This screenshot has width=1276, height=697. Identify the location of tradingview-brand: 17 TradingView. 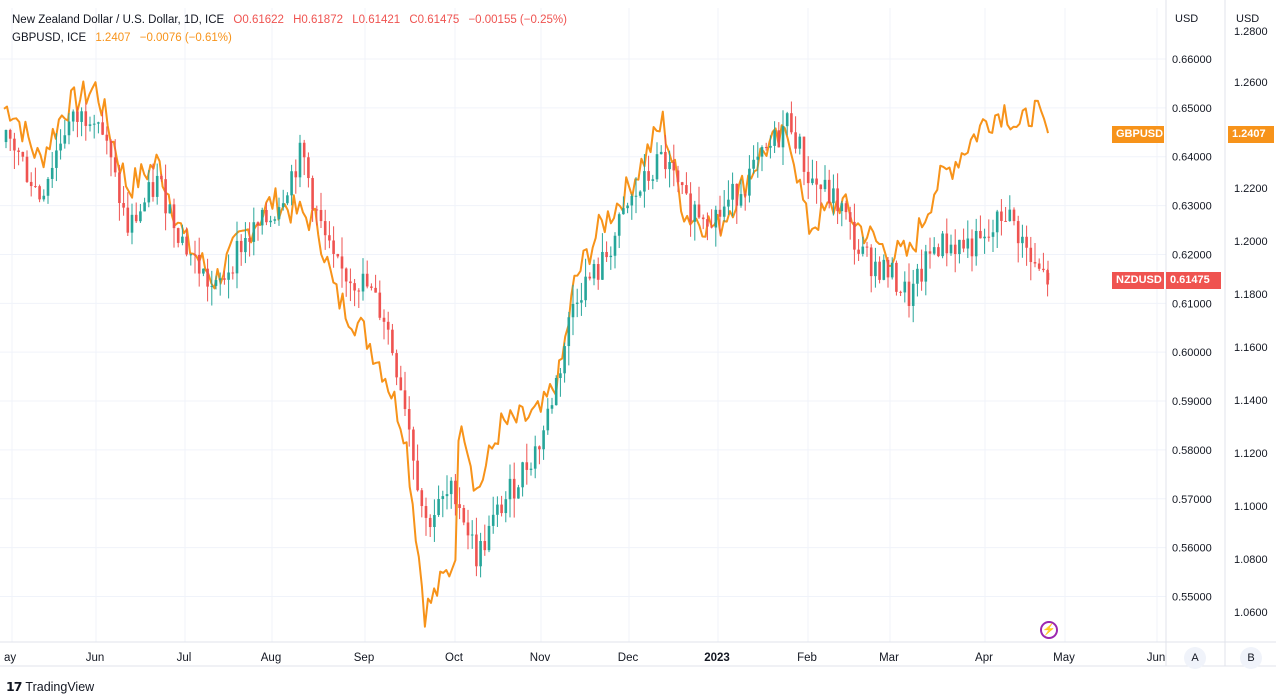
(50, 686).